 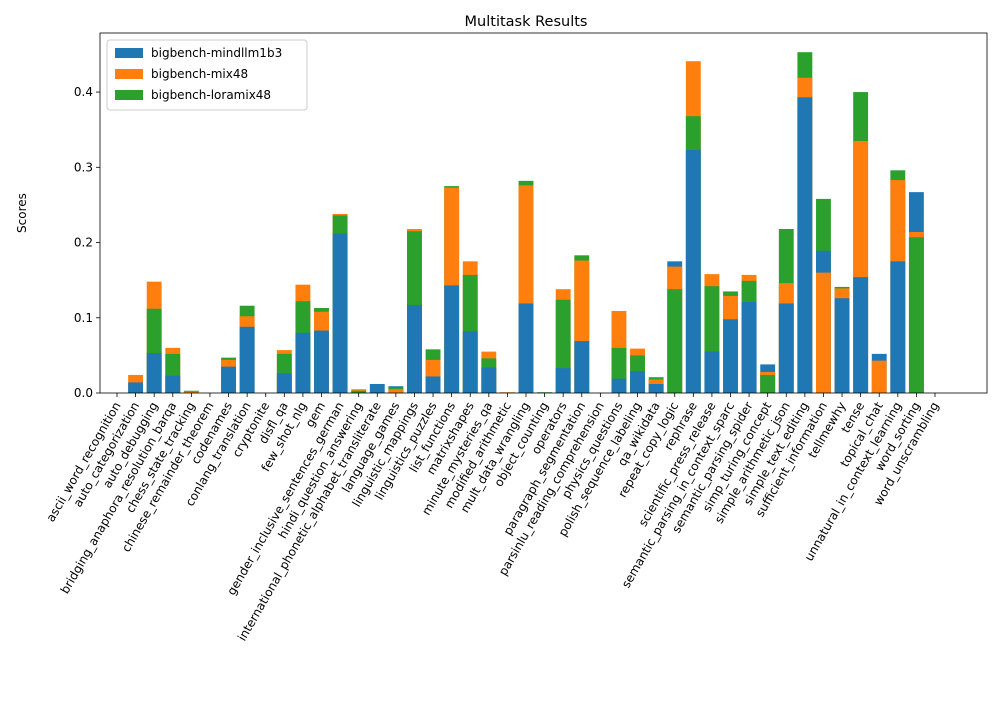 What do you see at coordinates (526, 22) in the screenshot?
I see `chart-title: Multitask Results` at bounding box center [526, 22].